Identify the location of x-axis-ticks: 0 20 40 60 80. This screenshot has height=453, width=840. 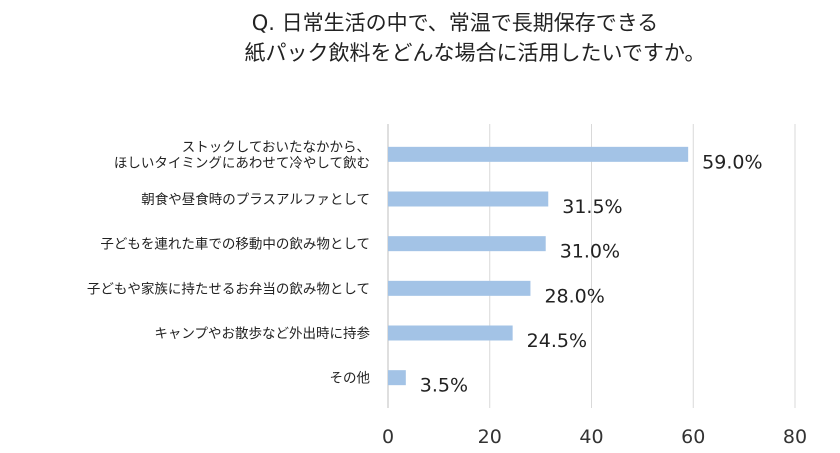
(594, 437).